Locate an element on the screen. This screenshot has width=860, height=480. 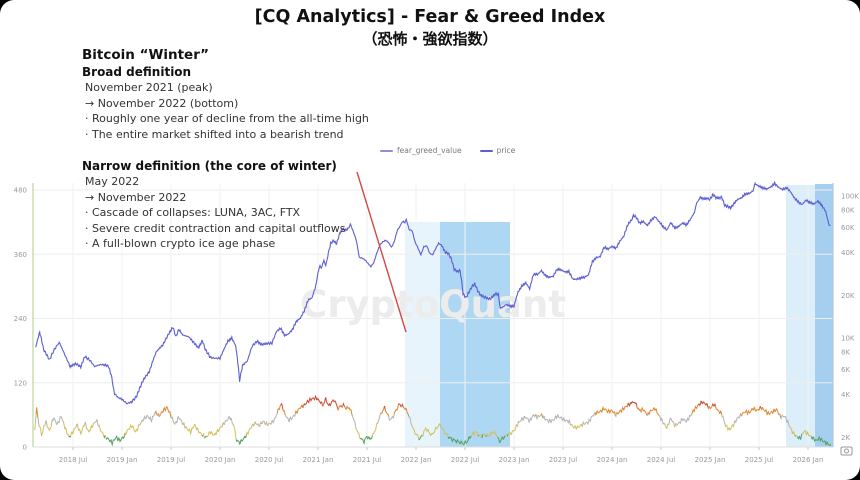
x-tick-label: 2025 Jul is located at coordinates (759, 460).